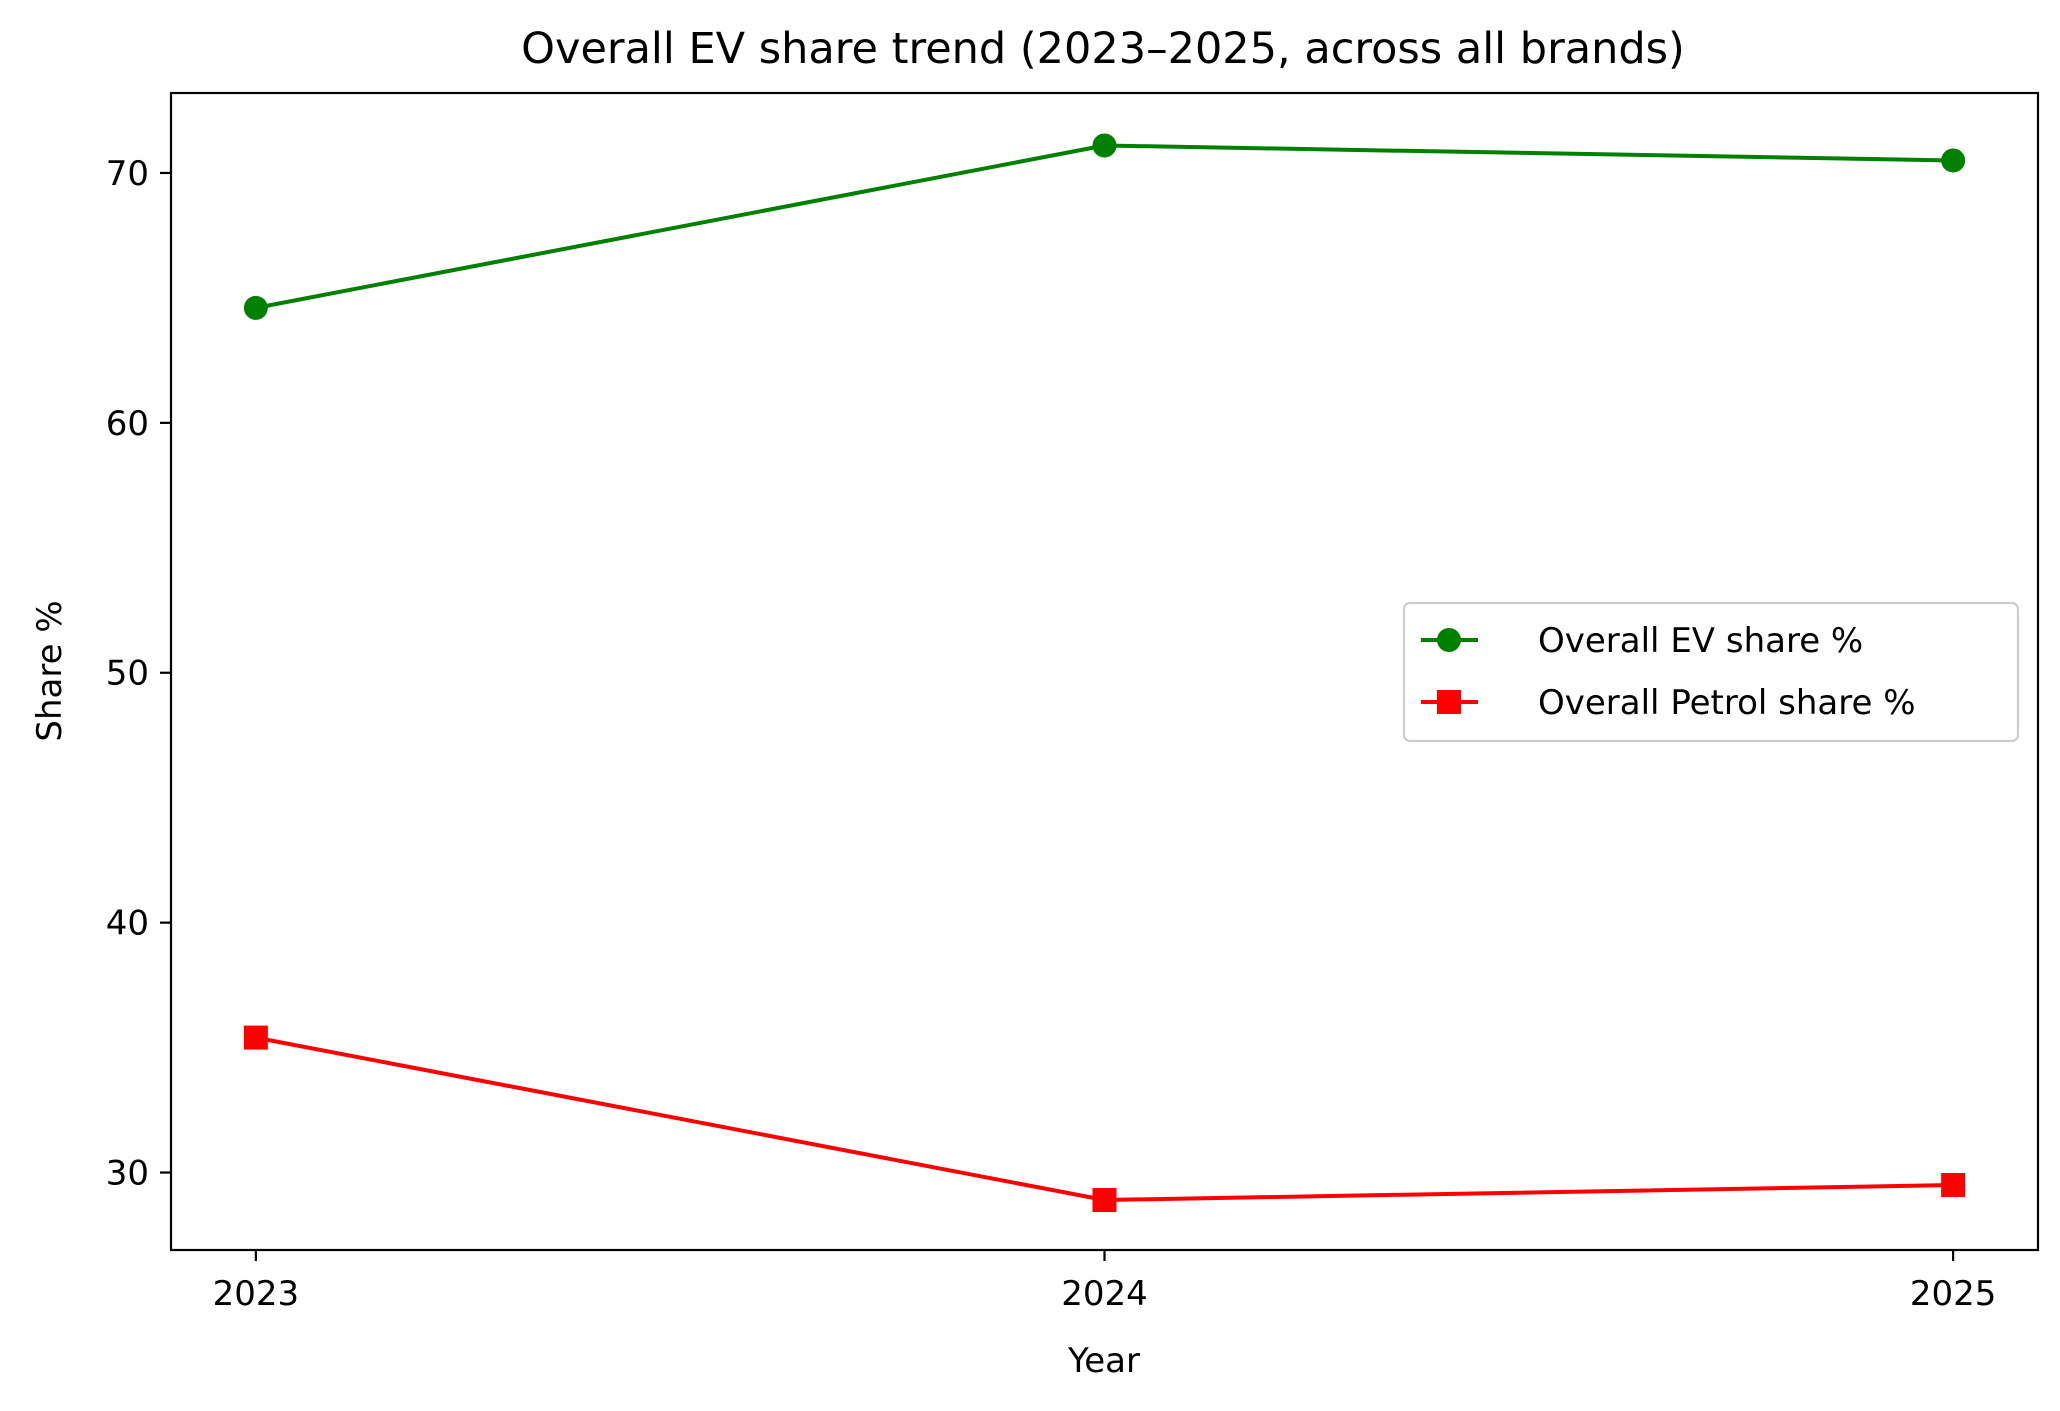 Image resolution: width=2060 pixels, height=1411 pixels. What do you see at coordinates (50, 670) in the screenshot?
I see `y-axis-label: Share %` at bounding box center [50, 670].